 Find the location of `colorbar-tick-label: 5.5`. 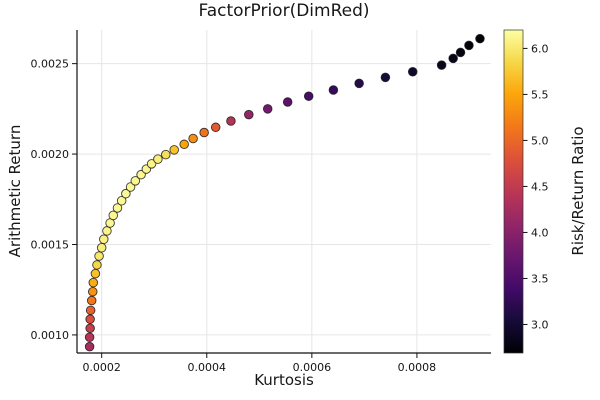

colorbar-tick-label: 5.5 is located at coordinates (540, 94).